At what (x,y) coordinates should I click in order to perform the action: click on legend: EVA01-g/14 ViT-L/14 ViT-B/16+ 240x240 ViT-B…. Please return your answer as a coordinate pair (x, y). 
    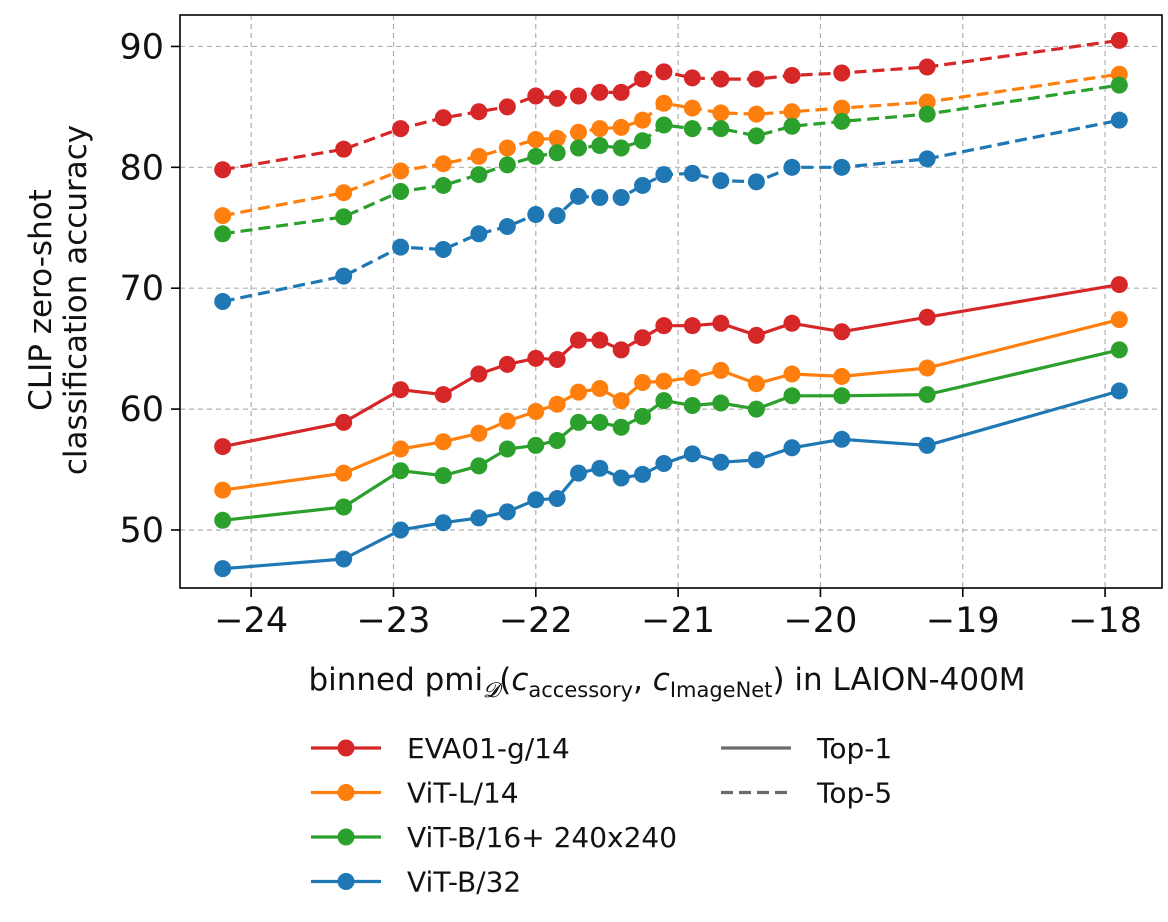
    Looking at the image, I should click on (601, 815).